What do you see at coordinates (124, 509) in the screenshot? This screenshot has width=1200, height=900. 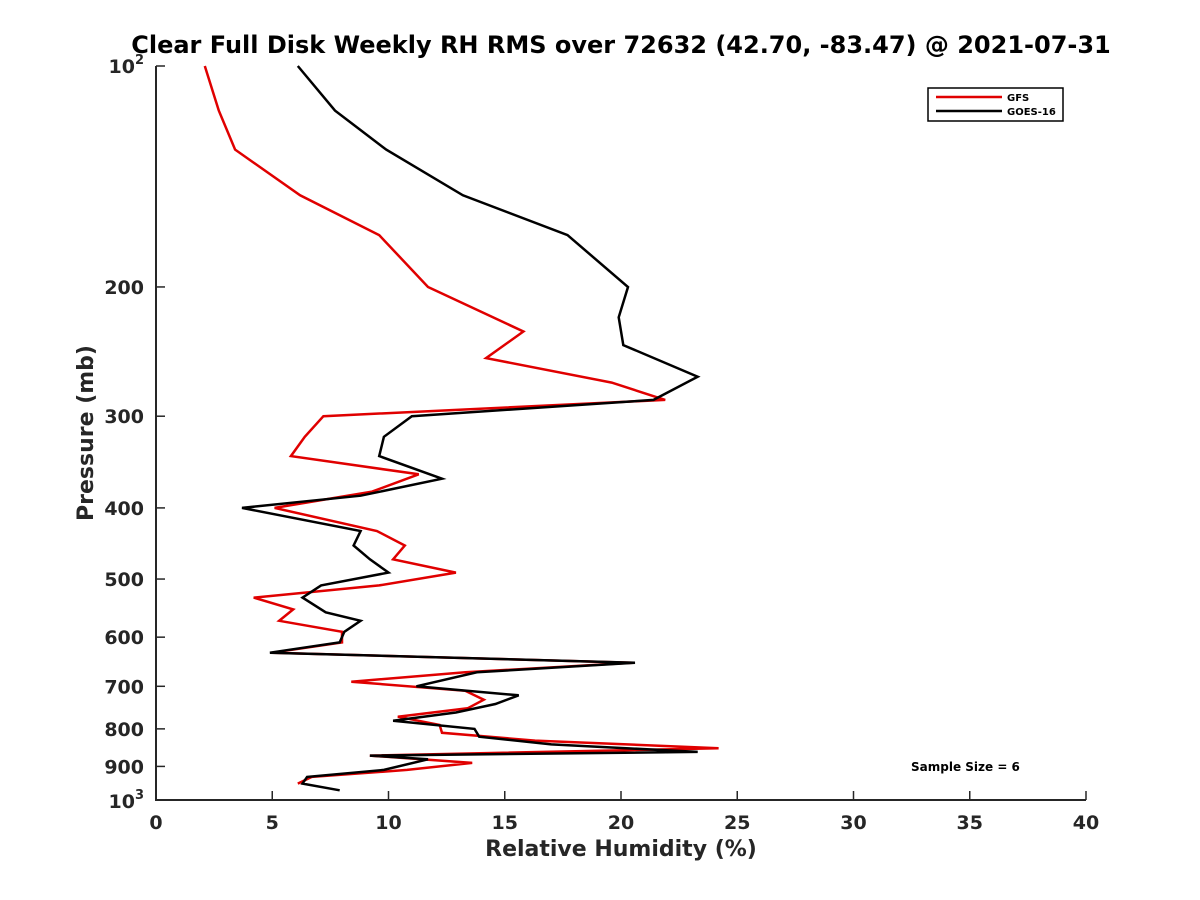 I see `y-tick-label: 400` at bounding box center [124, 509].